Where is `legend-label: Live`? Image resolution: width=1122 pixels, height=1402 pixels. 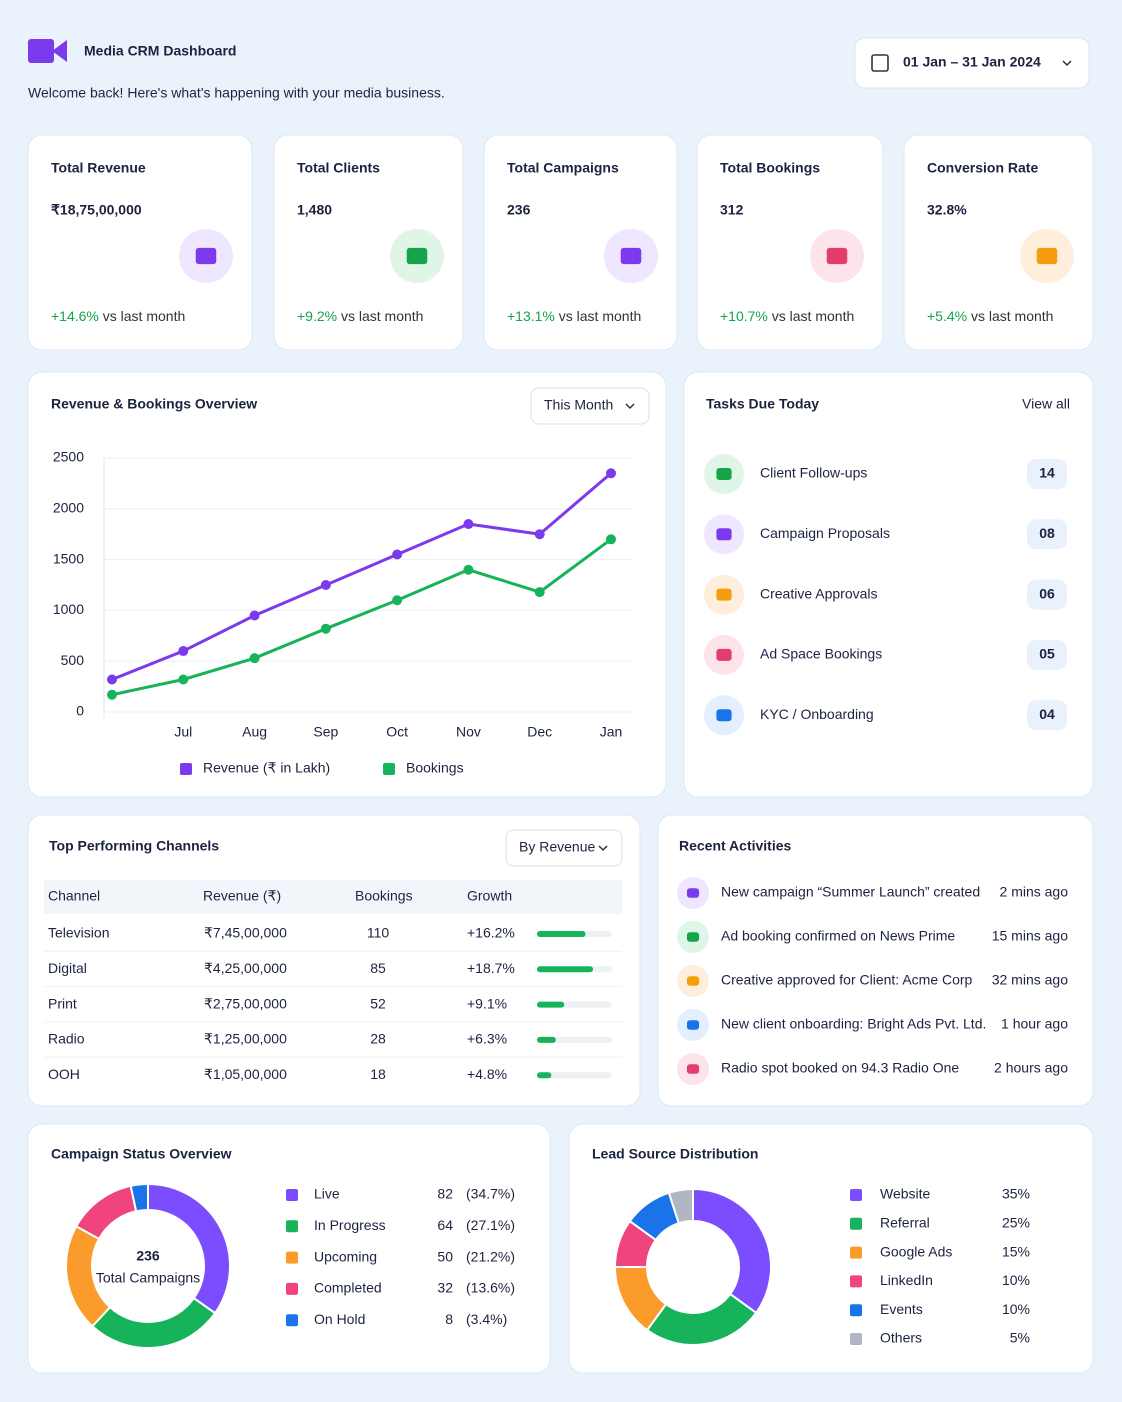 legend-label: Live is located at coordinates (327, 1194).